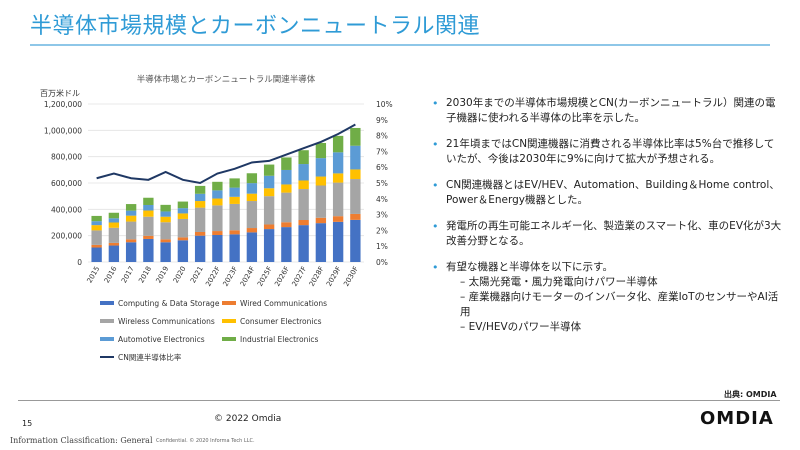 This screenshot has width=800, height=450. What do you see at coordinates (248, 276) in the screenshot?
I see `x-tick-label: 2024F` at bounding box center [248, 276].